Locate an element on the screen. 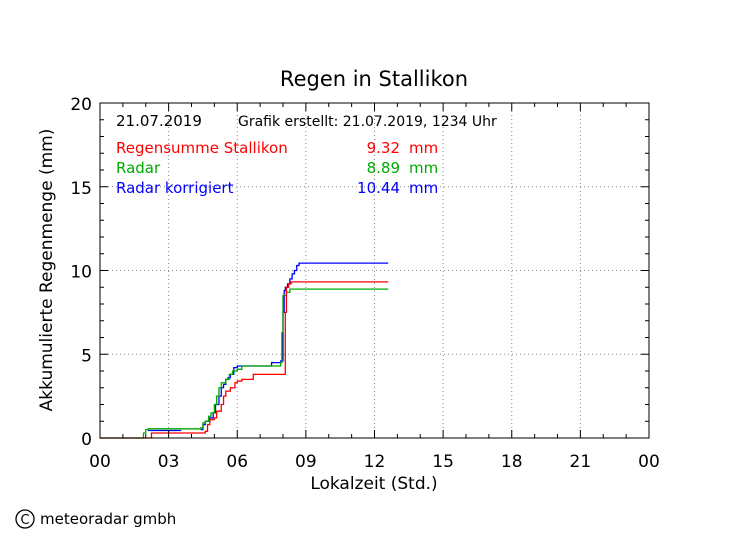  copyright-icon is located at coordinates (25, 519).